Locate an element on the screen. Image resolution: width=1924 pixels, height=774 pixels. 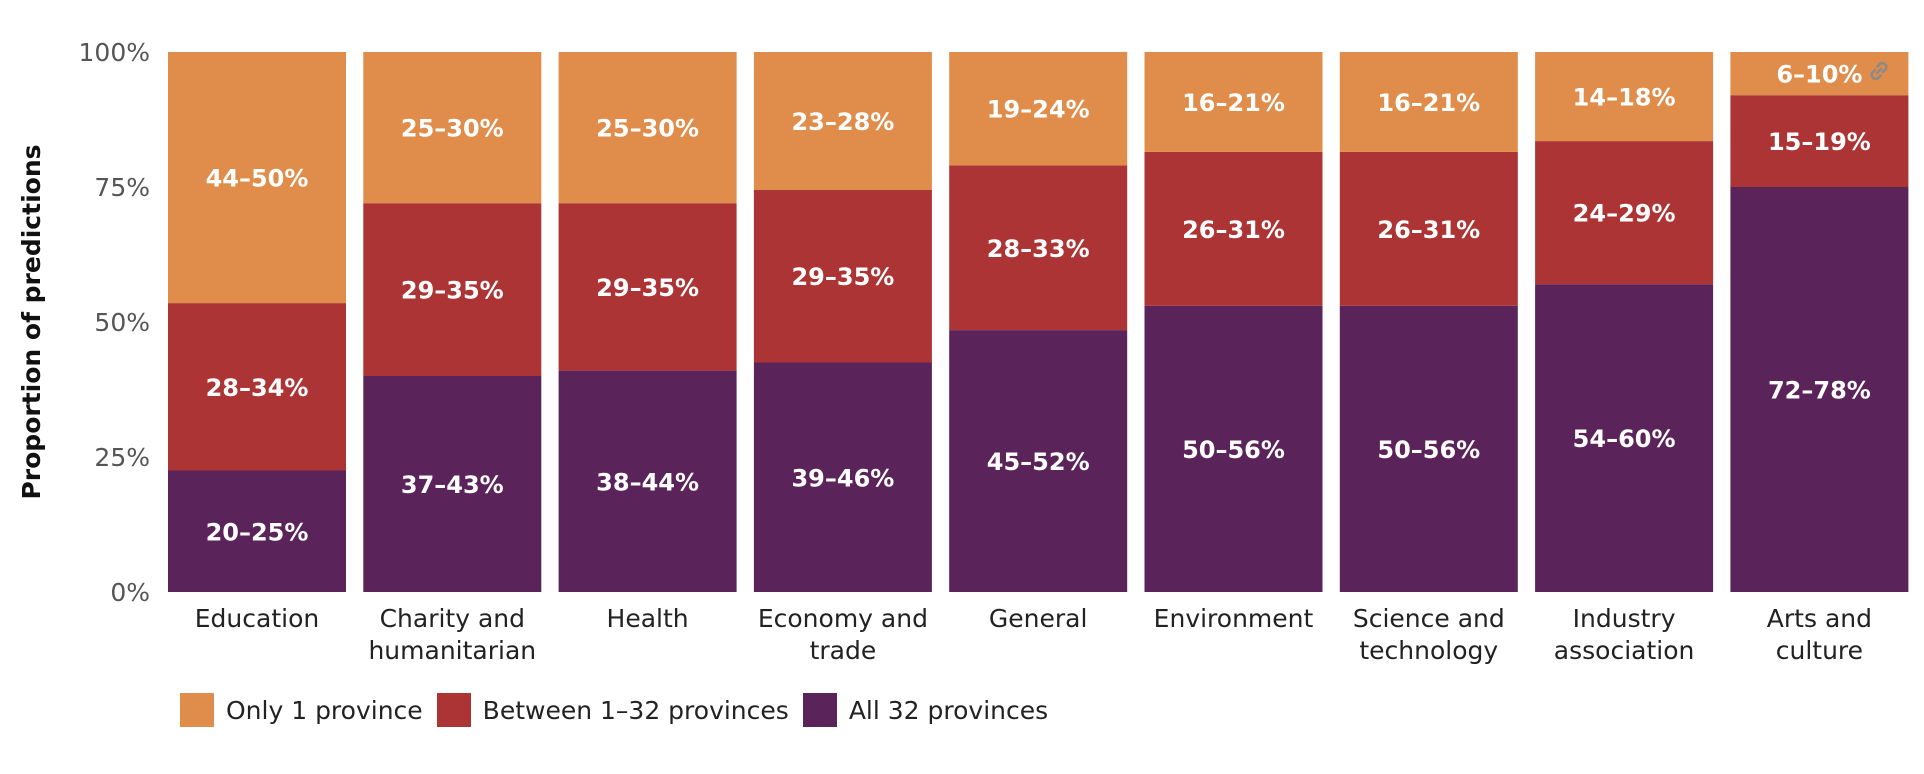
segment-value-label: 72–78% is located at coordinates (1819, 391).